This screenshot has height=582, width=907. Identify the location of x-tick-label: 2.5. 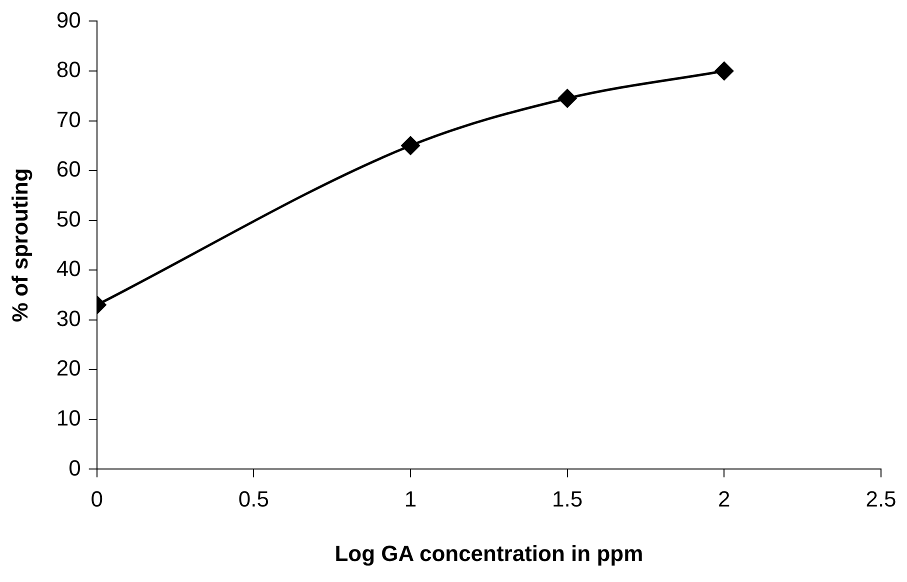
(881, 499).